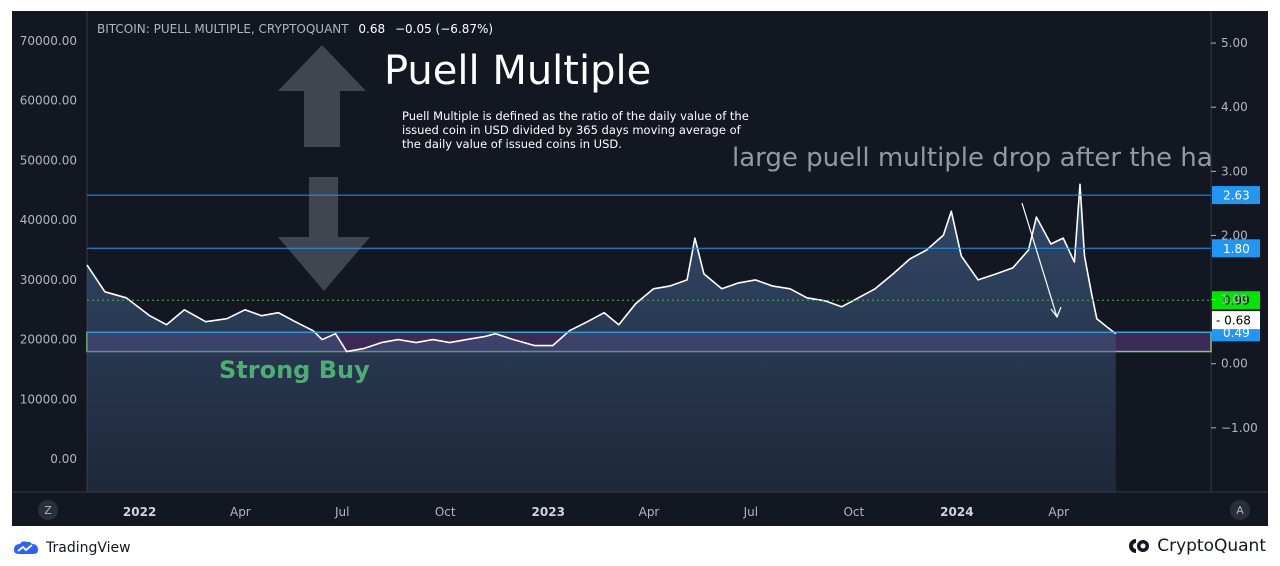 The image size is (1280, 566). Describe the element at coordinates (48, 340) in the screenshot. I see `left-tick-label: 20000.00` at that location.